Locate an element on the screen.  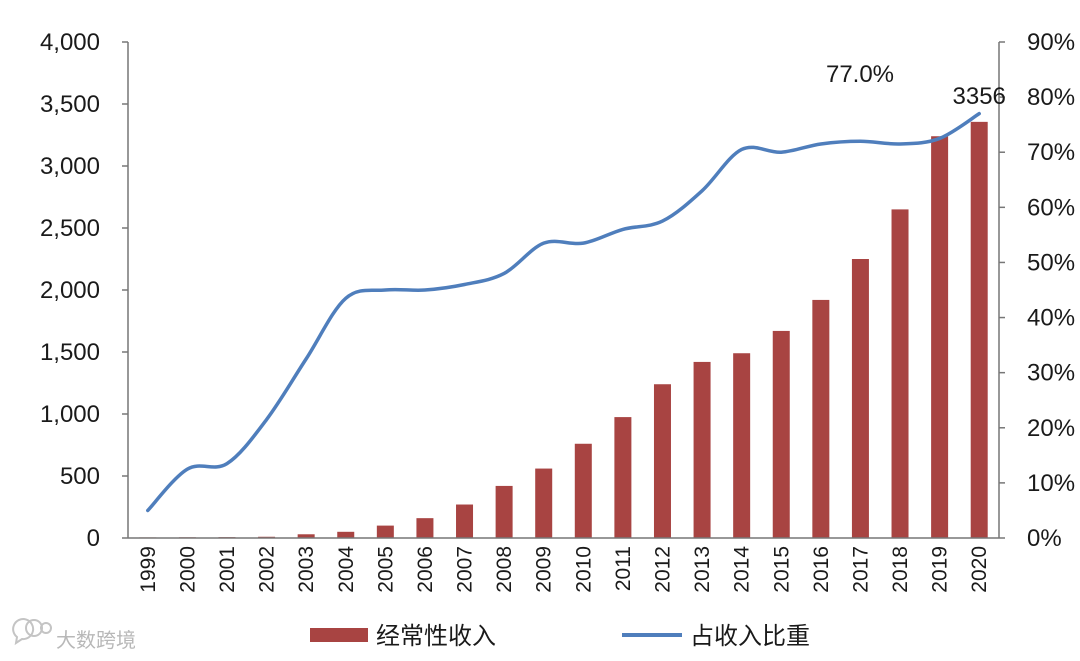
x-tick-label: 2011 is located at coordinates (623, 568).